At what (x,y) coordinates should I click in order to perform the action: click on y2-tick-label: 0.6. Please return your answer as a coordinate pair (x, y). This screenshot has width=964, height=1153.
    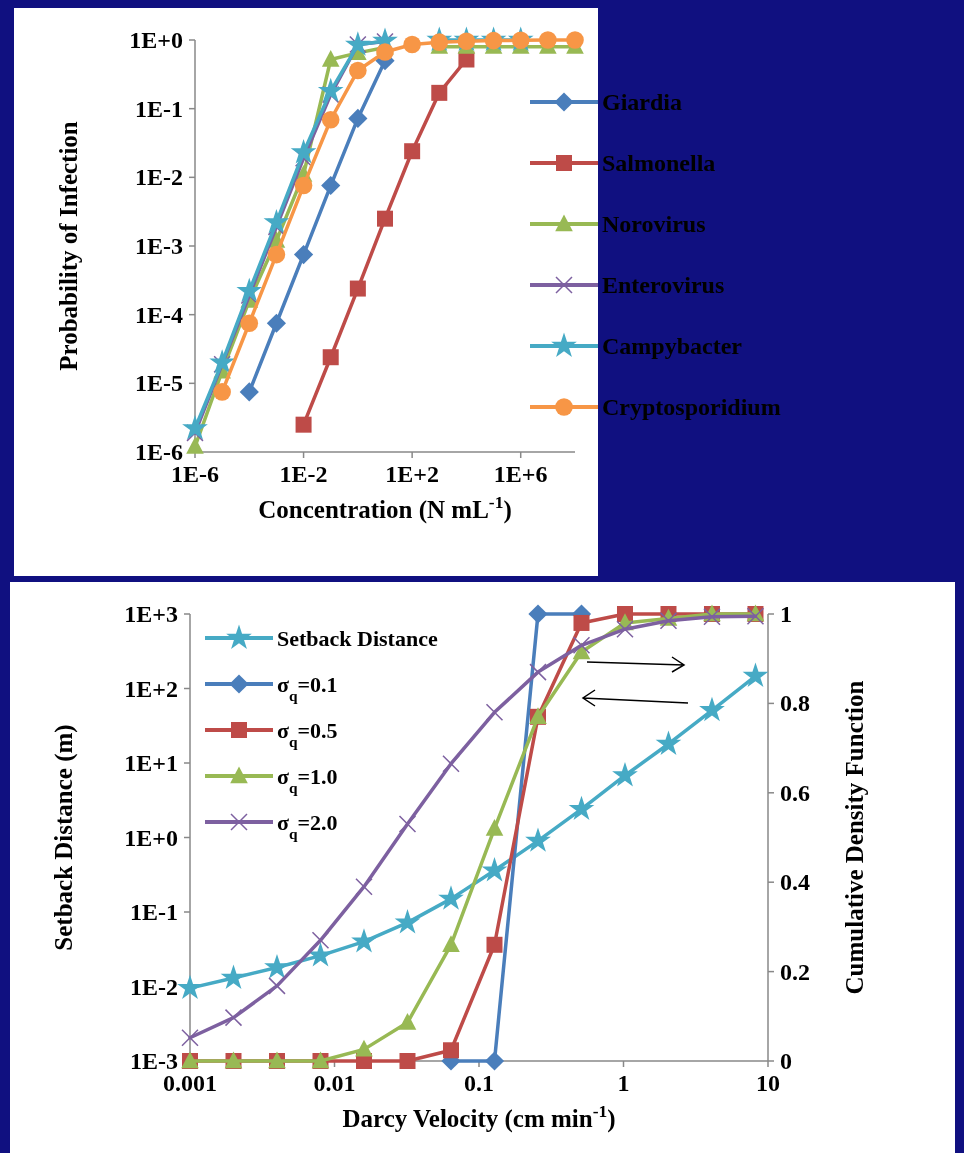
    Looking at the image, I should click on (795, 792).